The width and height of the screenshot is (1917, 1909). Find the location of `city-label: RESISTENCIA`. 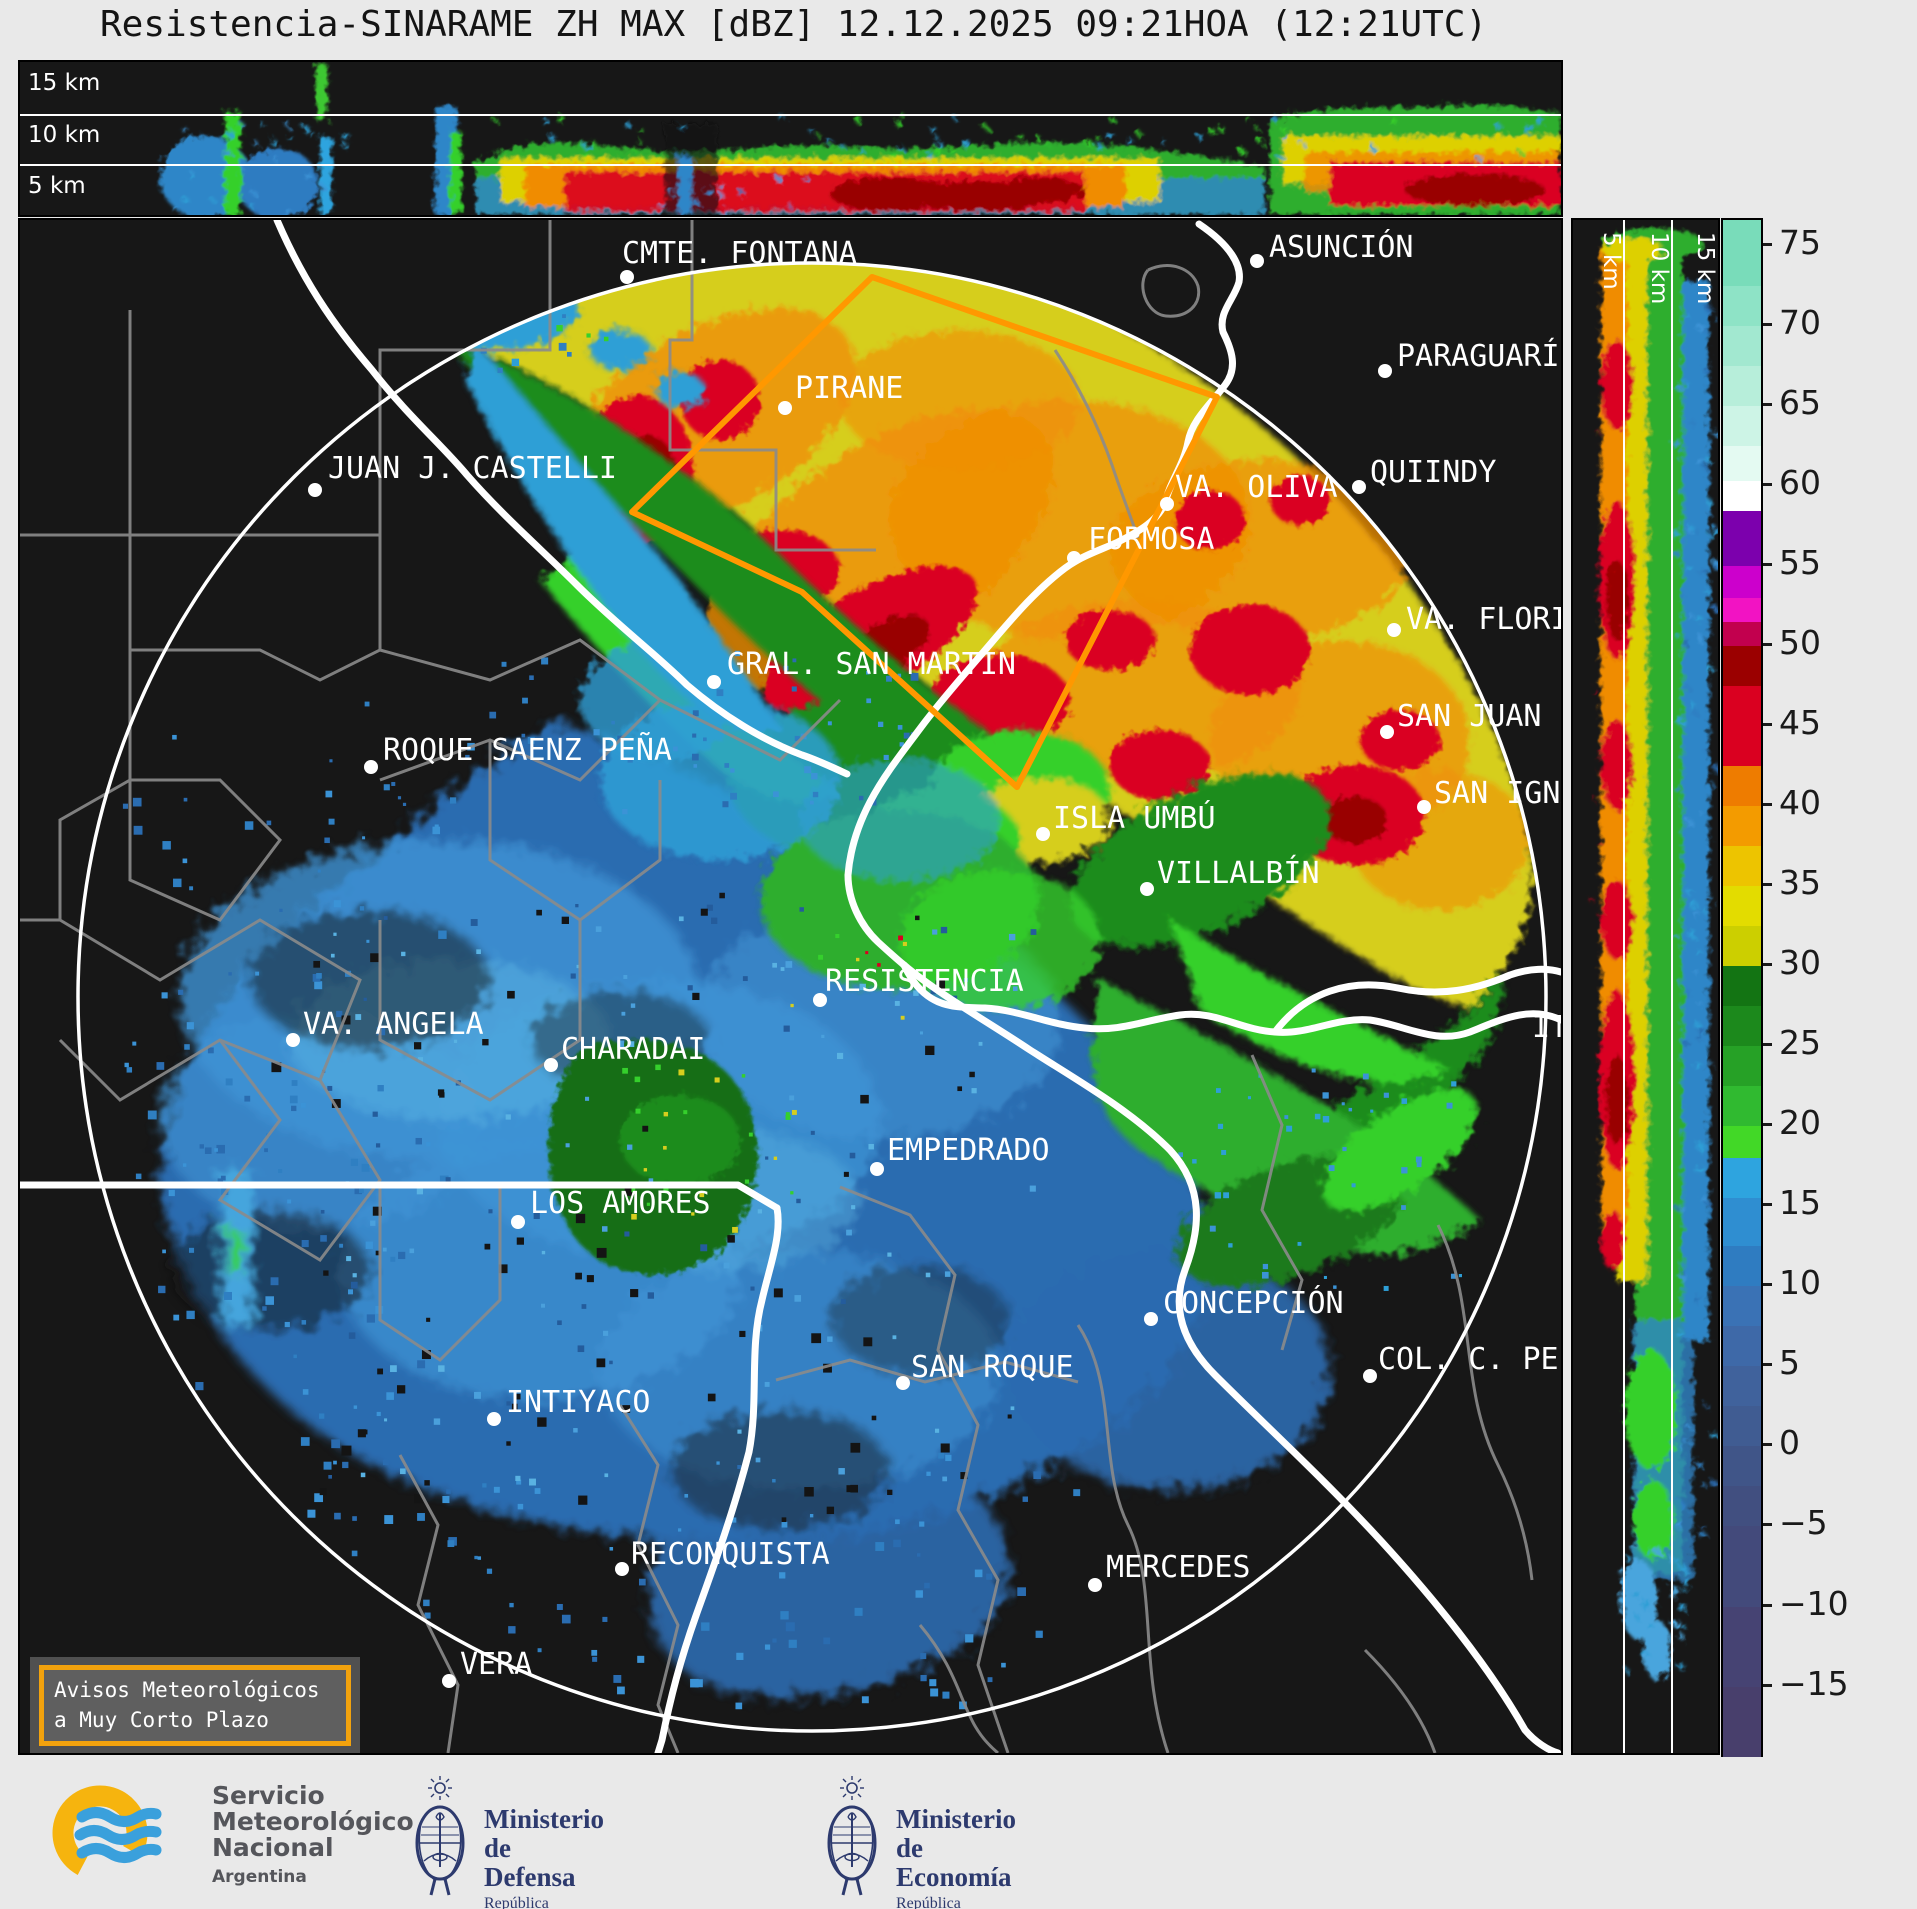

city-label: RESISTENCIA is located at coordinates (924, 981).